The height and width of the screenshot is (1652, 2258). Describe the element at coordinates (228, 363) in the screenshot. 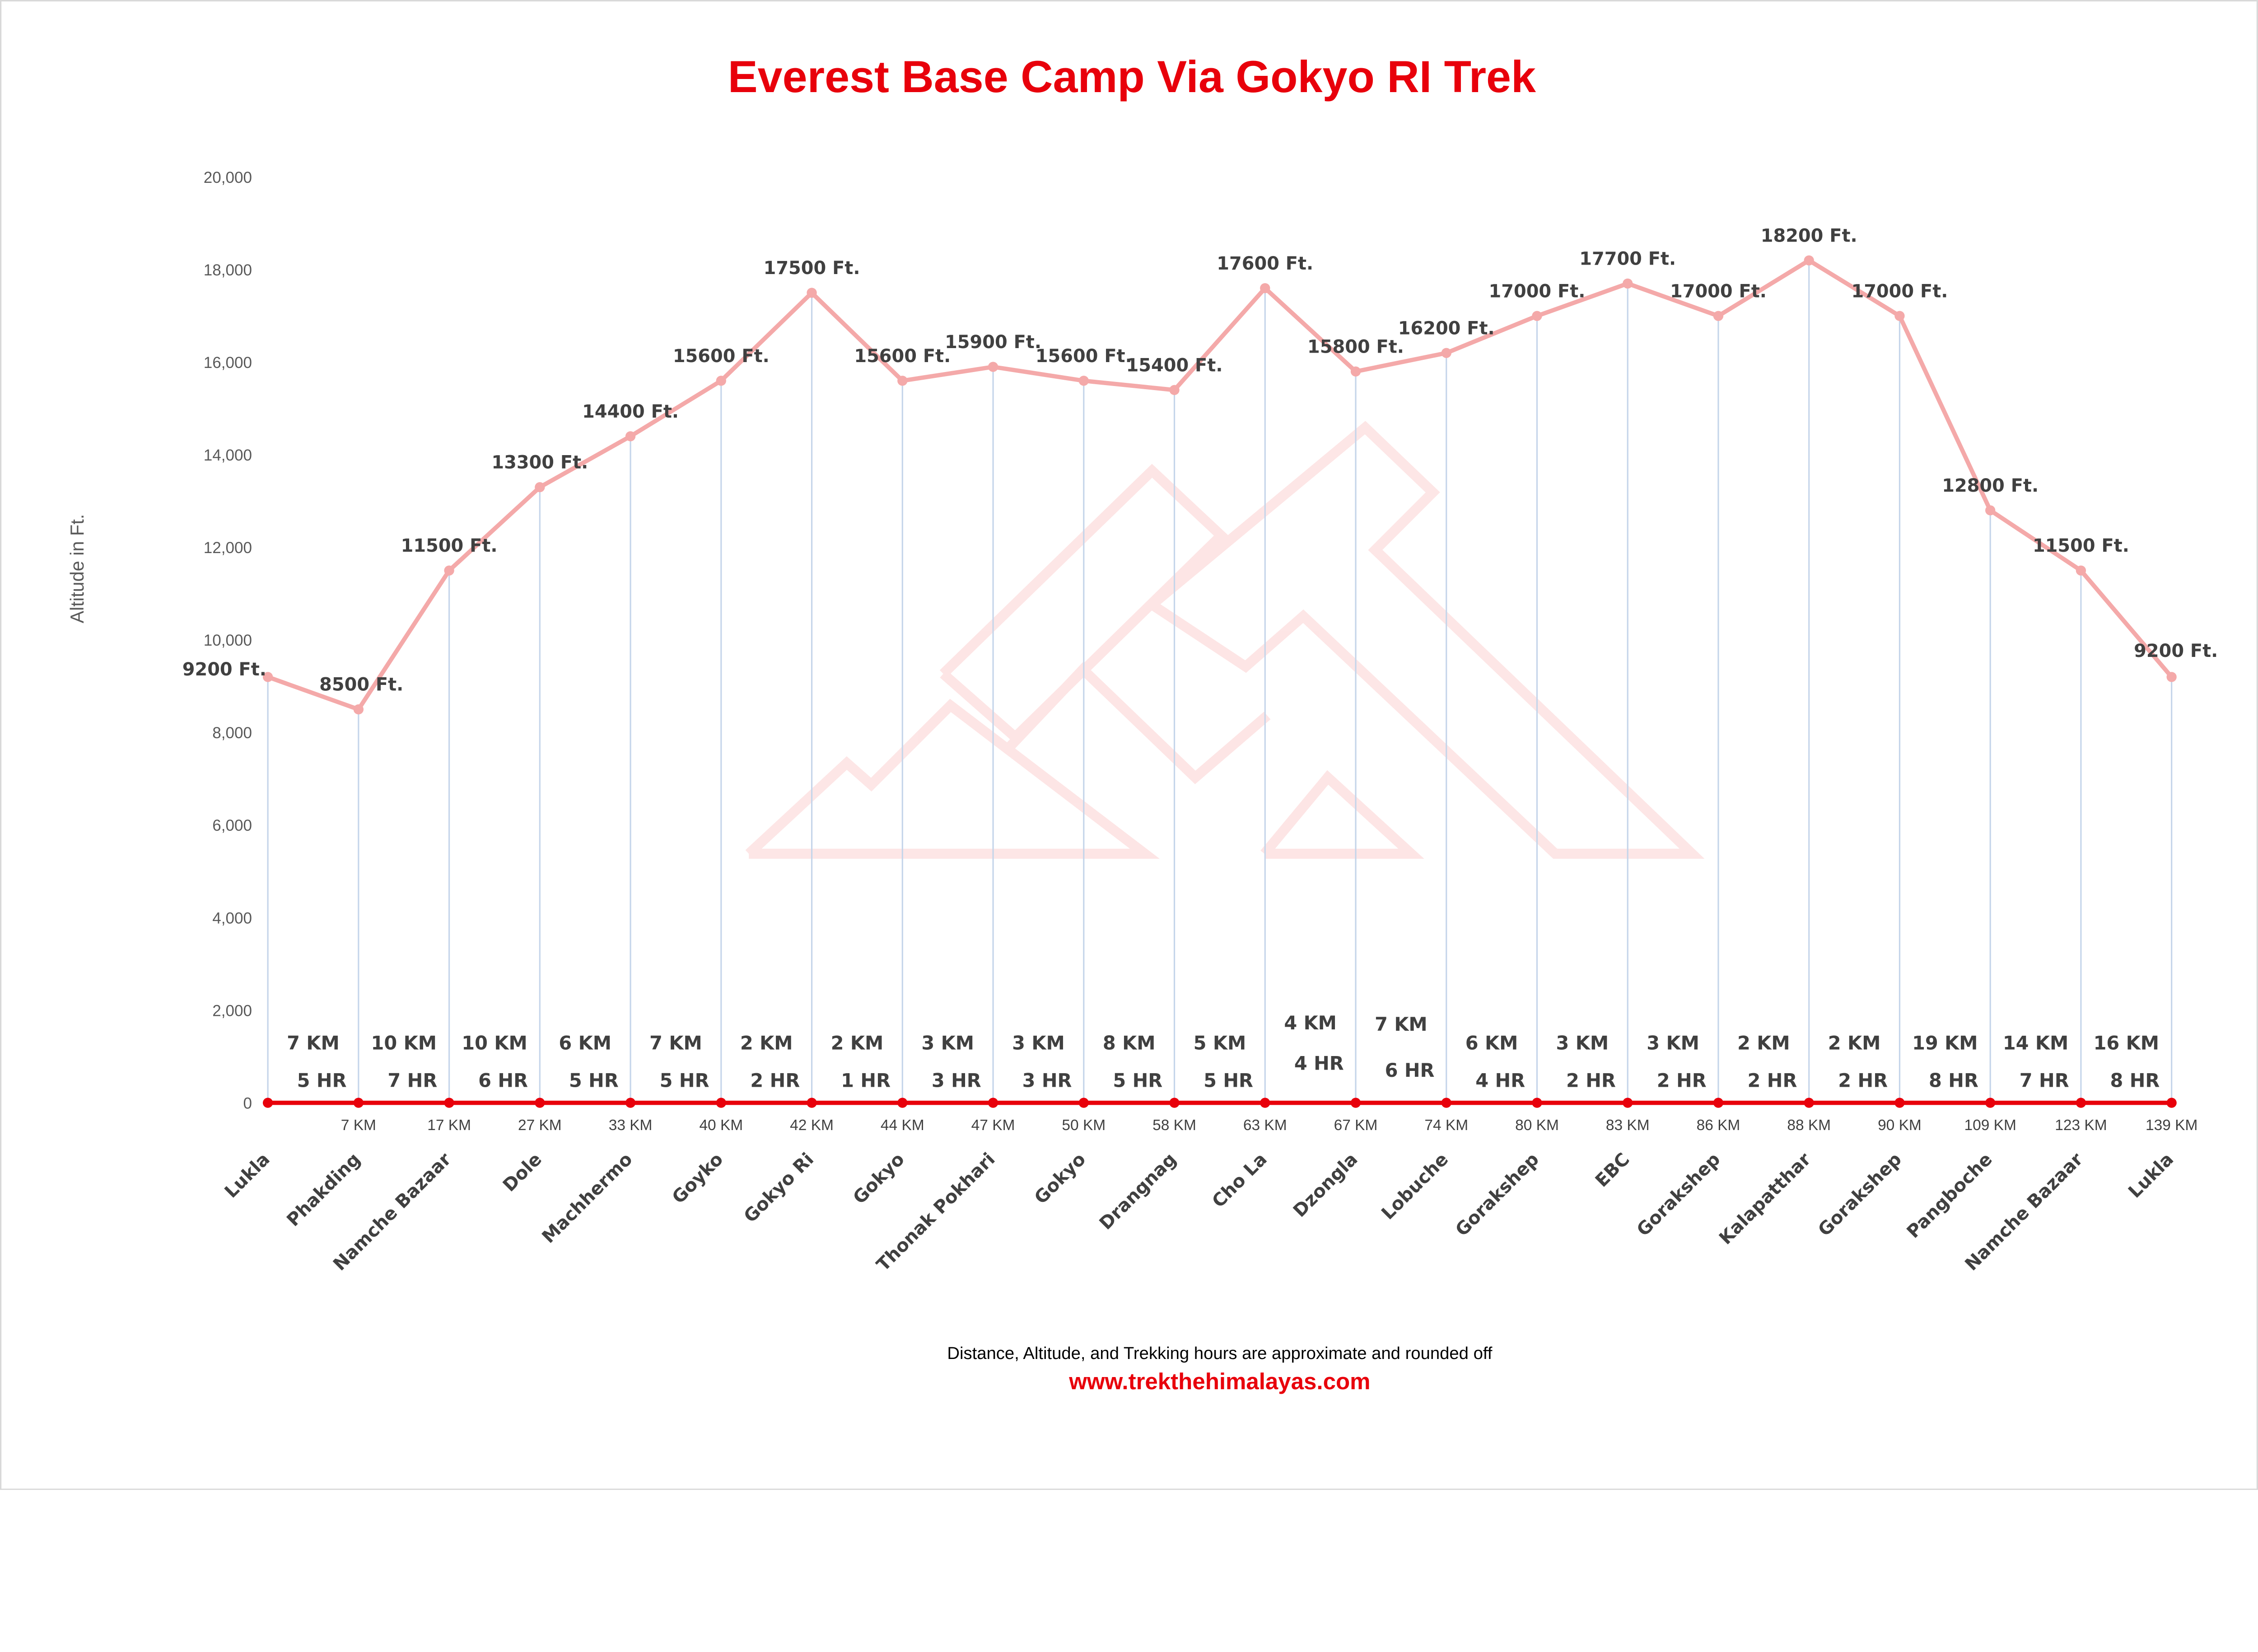

I see `y-tick-label: 16,000` at that location.